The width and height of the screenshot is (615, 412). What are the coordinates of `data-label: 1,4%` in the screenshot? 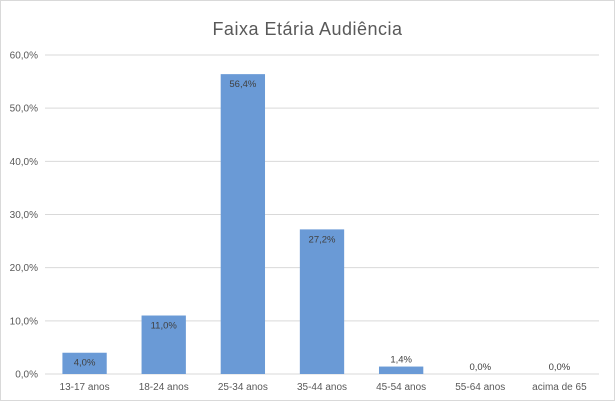 It's located at (401, 360).